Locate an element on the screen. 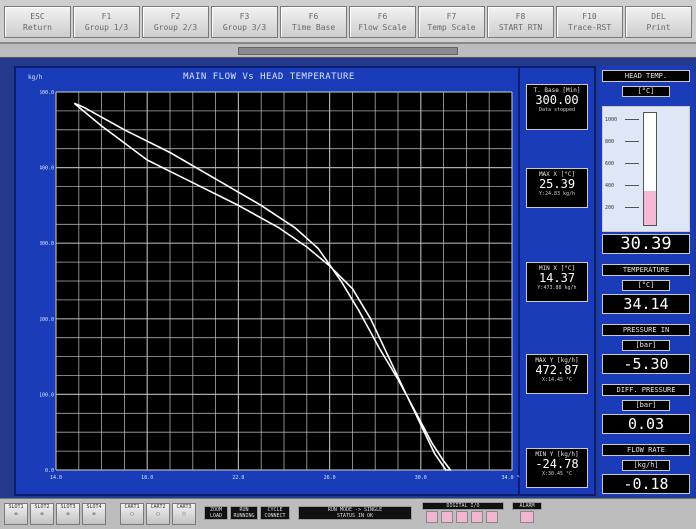 The height and width of the screenshot is (529, 696). fkey-f6-flow-scale: F6 Flow Scale is located at coordinates (382, 22).